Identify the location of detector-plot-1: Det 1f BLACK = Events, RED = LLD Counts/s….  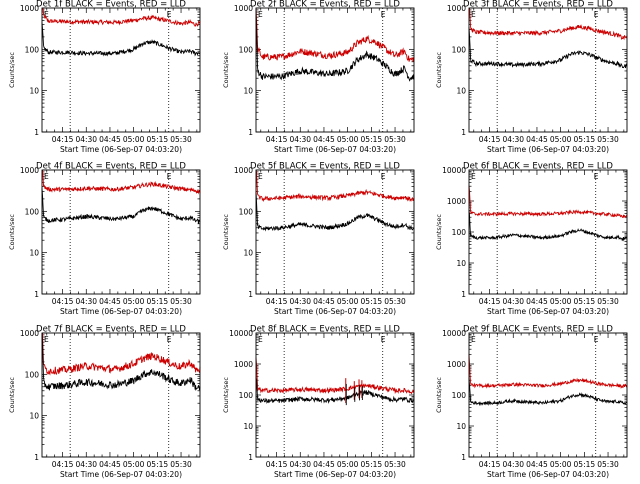
(104, 77).